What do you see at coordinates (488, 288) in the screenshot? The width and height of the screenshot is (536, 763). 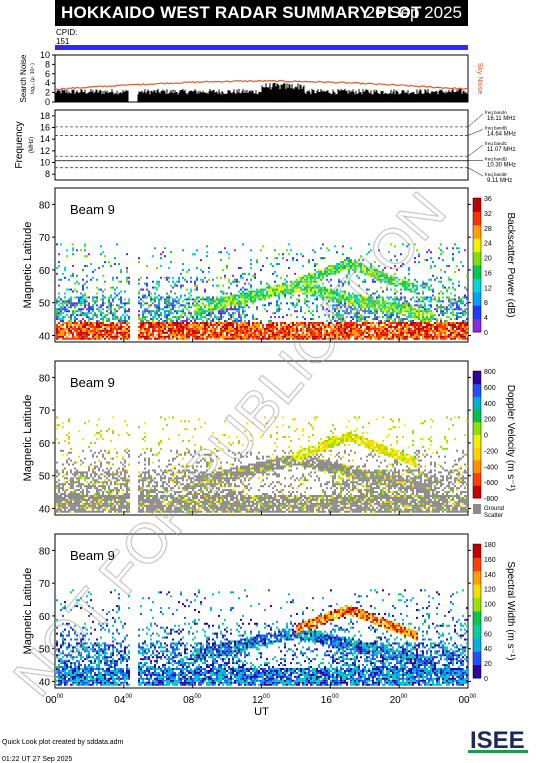 I see `colorbar-tick-label: 12` at bounding box center [488, 288].